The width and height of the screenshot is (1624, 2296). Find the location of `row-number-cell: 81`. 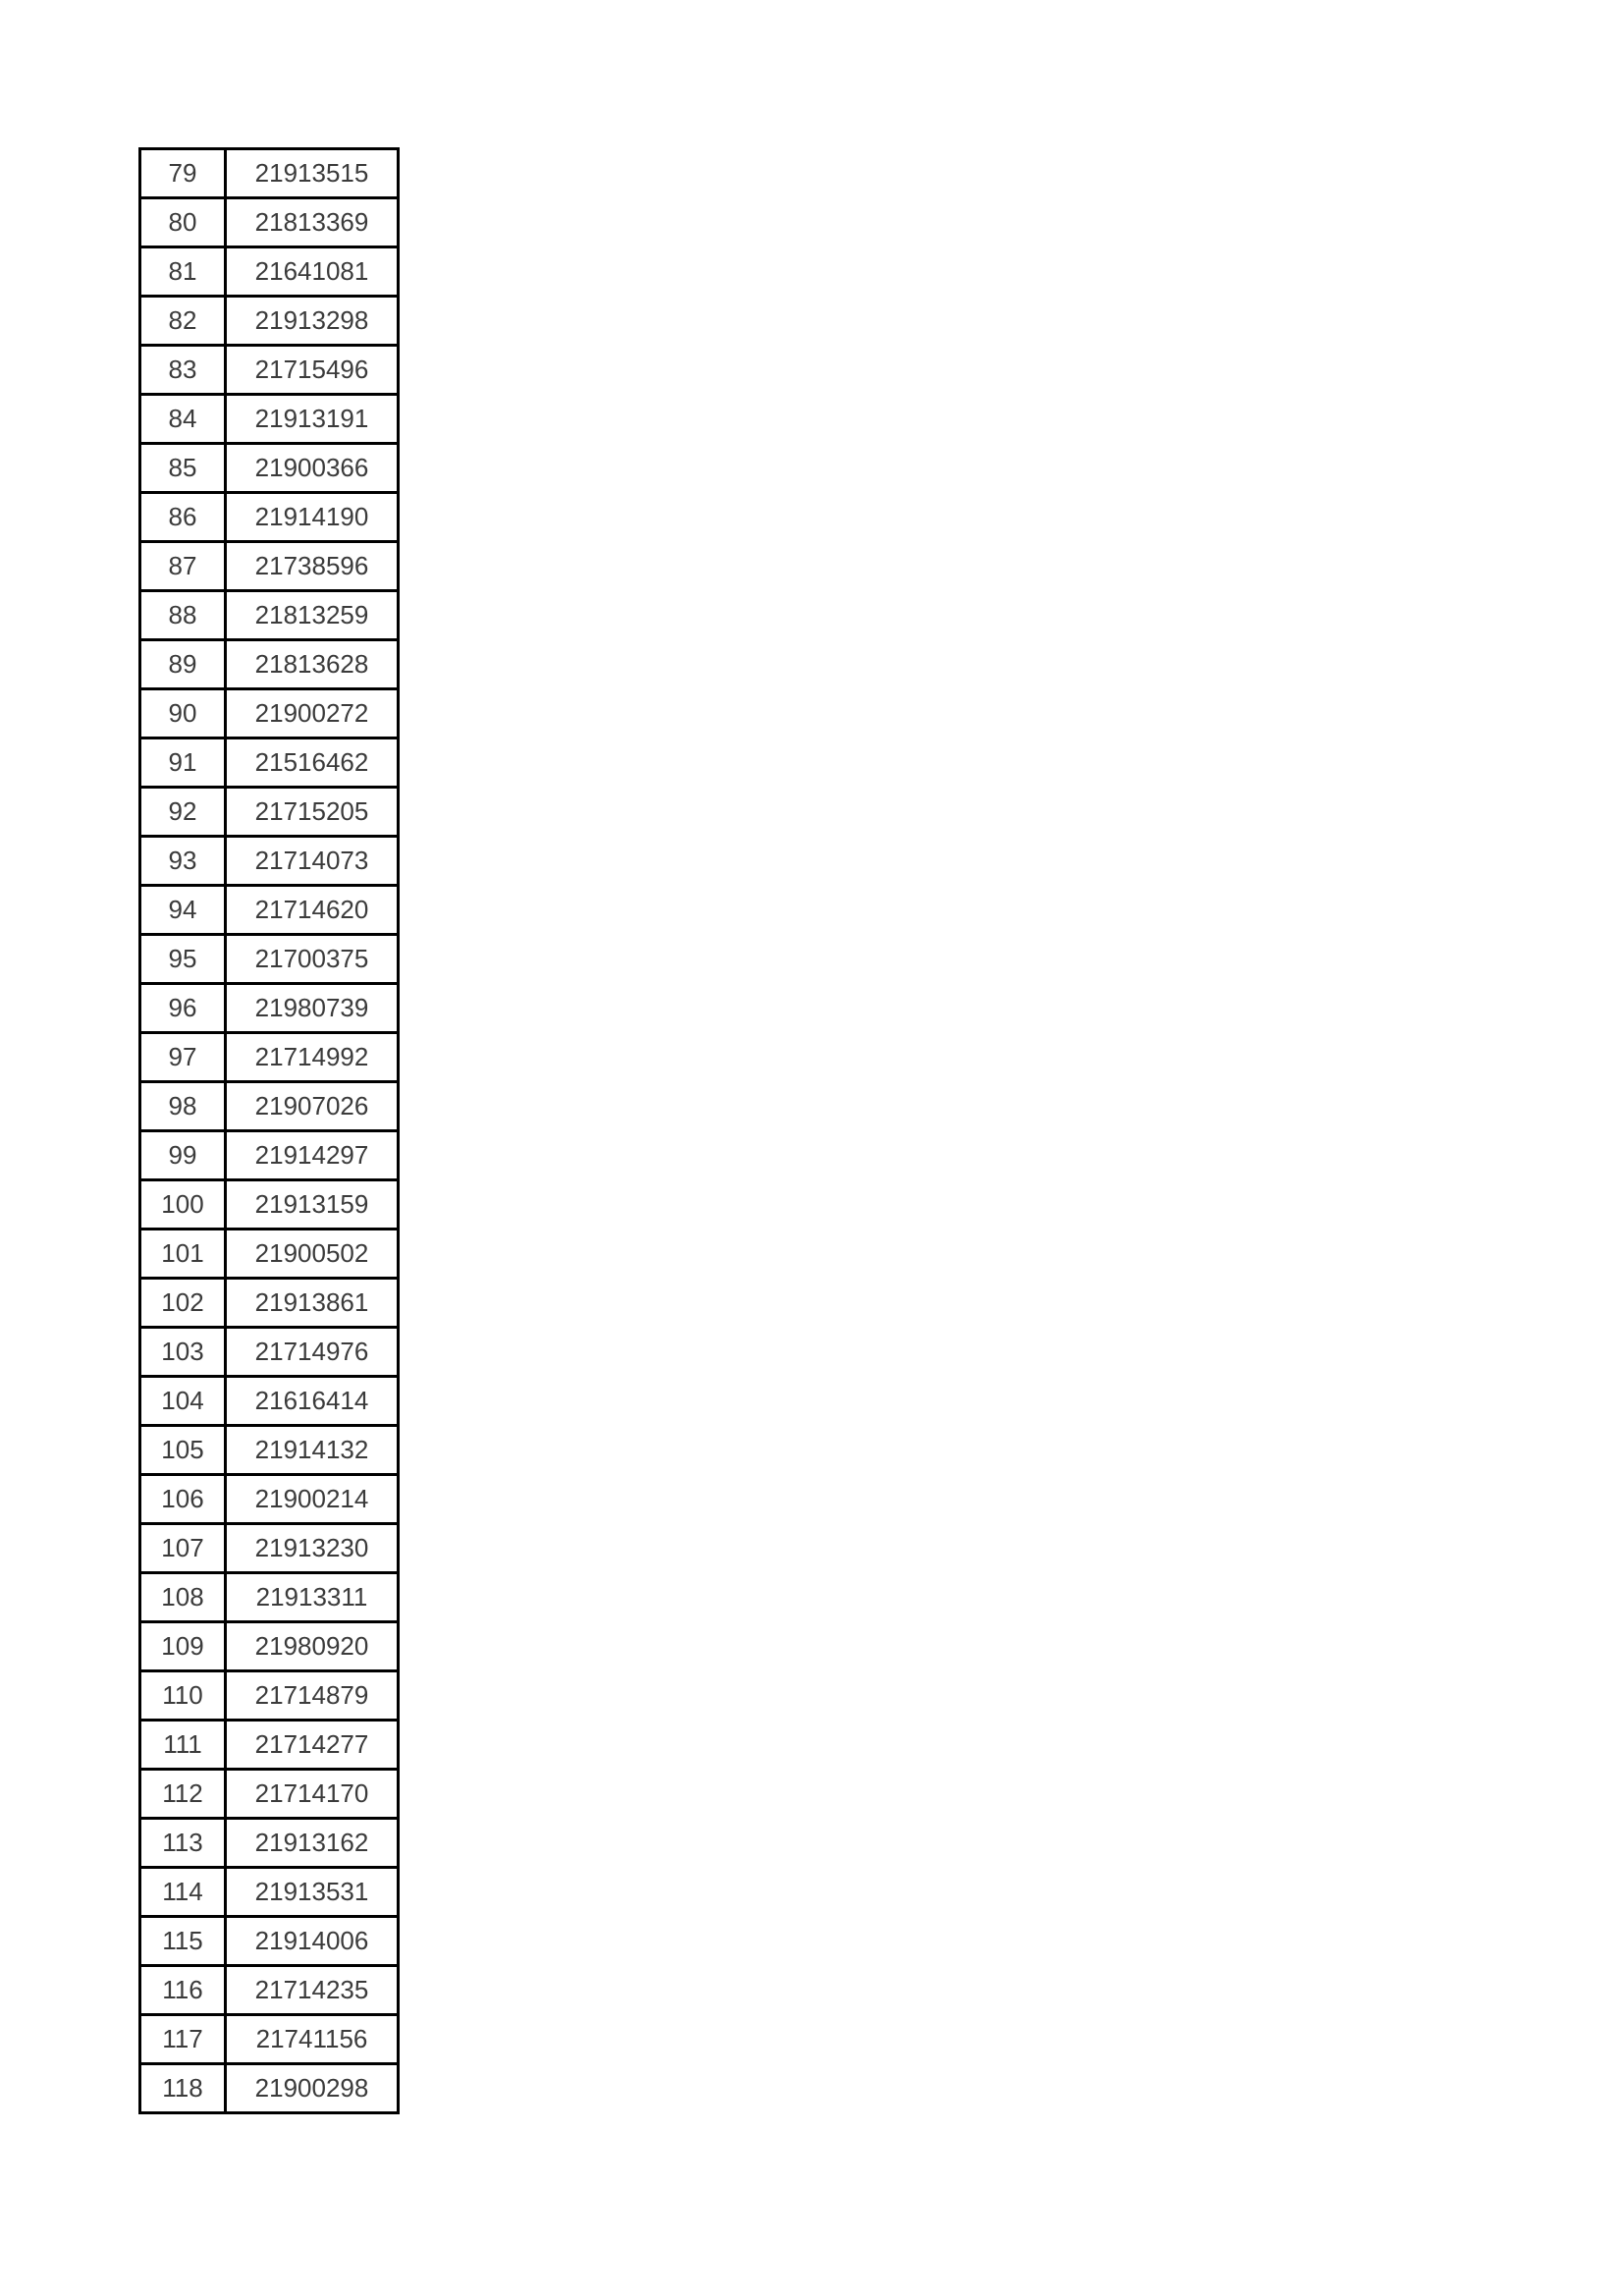

row-number-cell: 81 is located at coordinates (182, 272).